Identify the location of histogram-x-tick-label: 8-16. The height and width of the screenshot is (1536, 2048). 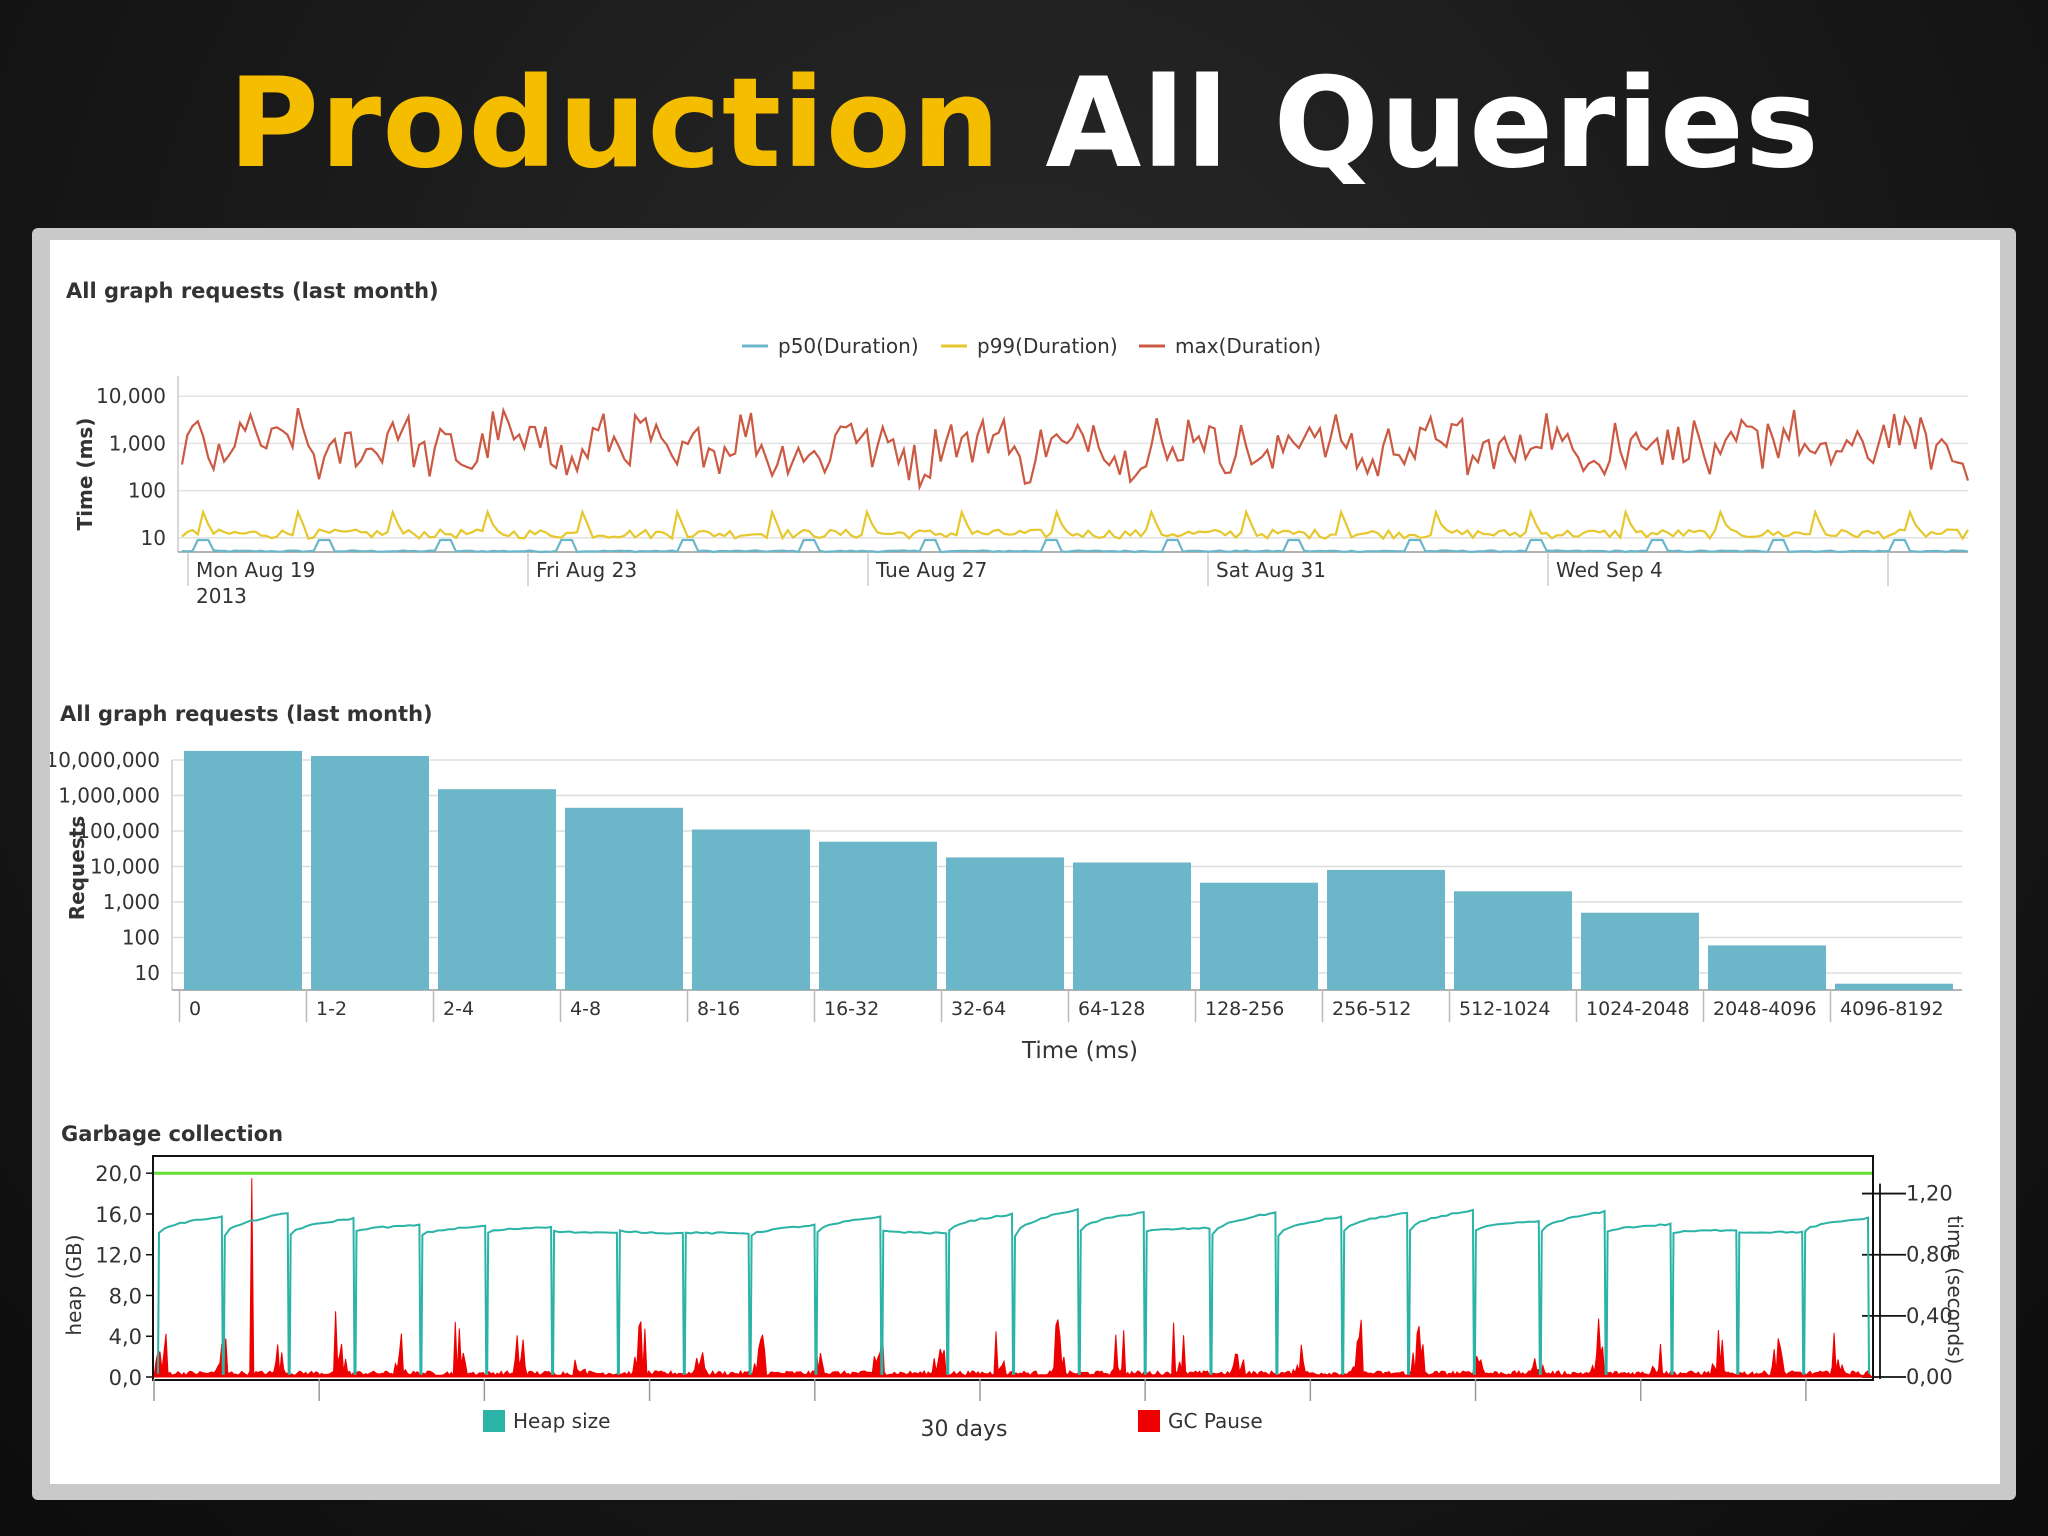
(718, 1009).